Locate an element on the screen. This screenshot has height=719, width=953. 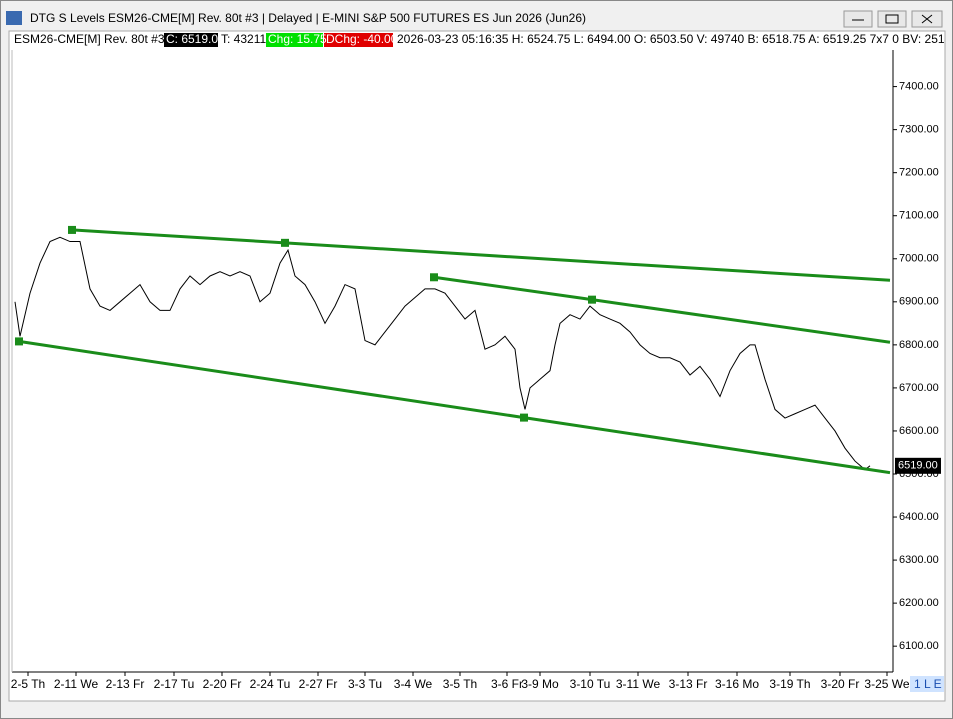
dchg-badge is located at coordinates (358, 40).